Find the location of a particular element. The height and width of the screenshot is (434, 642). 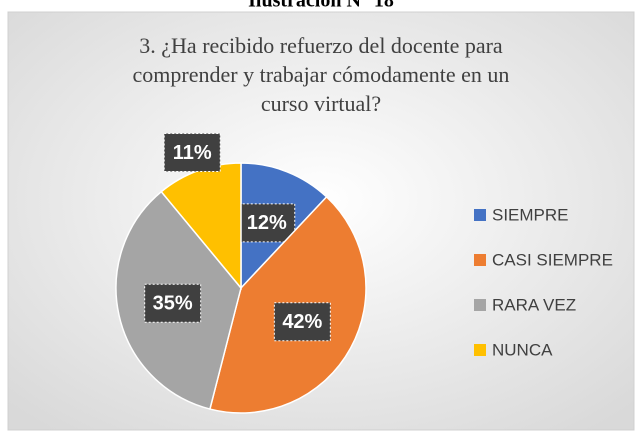

chart-title-line: curso virtual? is located at coordinates (321, 103).